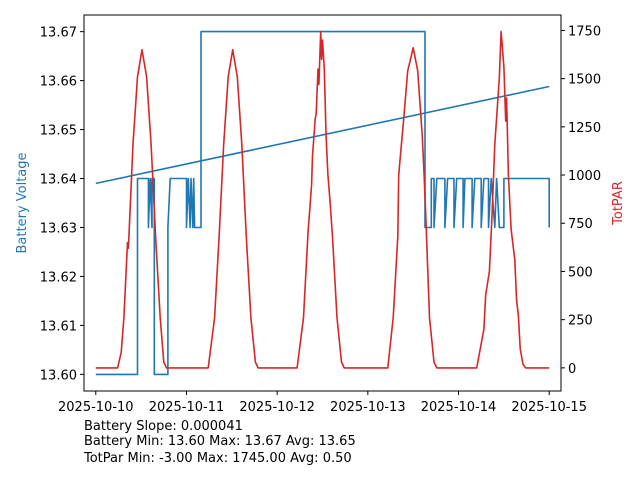  Describe the element at coordinates (220, 441) in the screenshot. I see `annotation-battery-stats: Battery Min: 13.60 Max: 13.67 Avg: 13.65` at that location.